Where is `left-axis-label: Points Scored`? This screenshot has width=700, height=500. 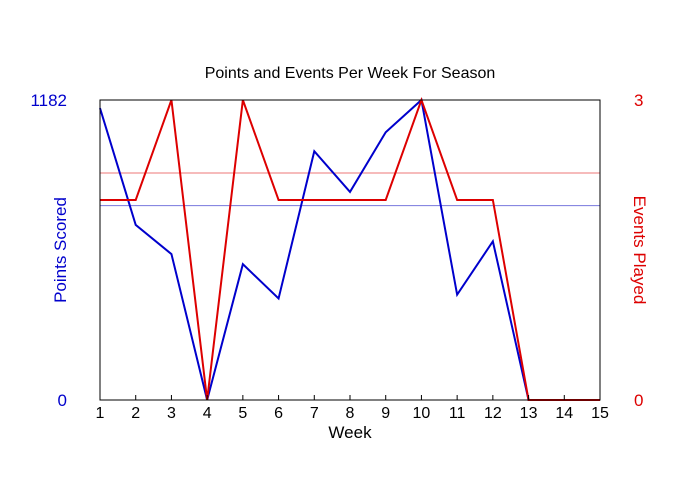
left-axis-label: Points Scored is located at coordinates (60, 250).